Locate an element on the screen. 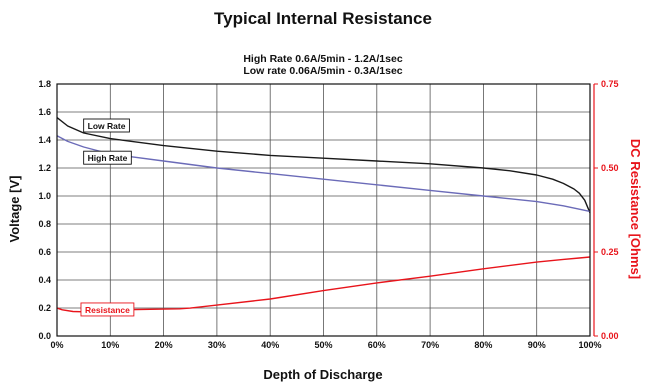 Image resolution: width=647 pixels, height=383 pixels. y2-tick-label: 0.25 is located at coordinates (610, 252).